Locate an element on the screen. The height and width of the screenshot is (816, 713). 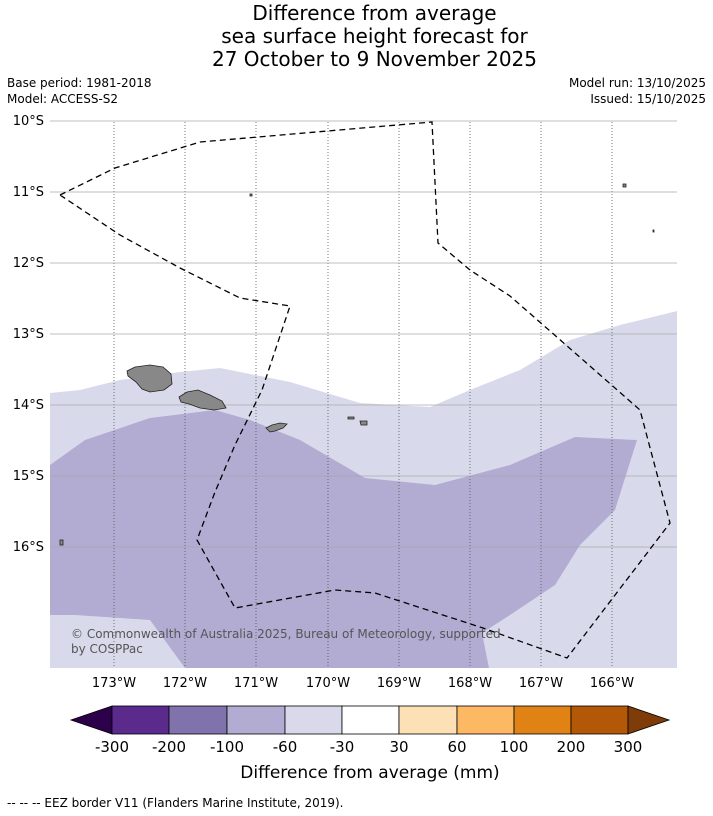
colorbar-ticks: -300 -200 -100 -60 -30 30 60 100 200 300 is located at coordinates (368, 747).